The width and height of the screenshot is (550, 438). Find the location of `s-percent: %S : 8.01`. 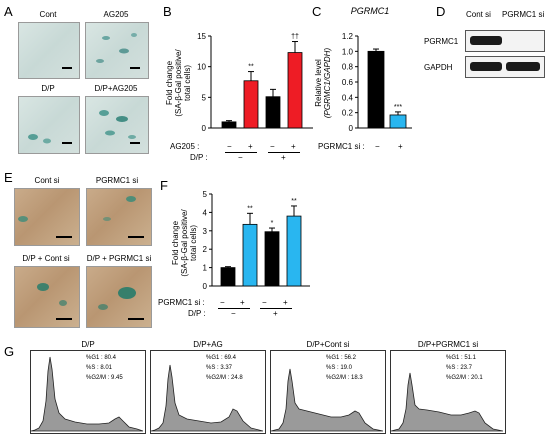

s-percent: %S : 8.01 is located at coordinates (99, 368).